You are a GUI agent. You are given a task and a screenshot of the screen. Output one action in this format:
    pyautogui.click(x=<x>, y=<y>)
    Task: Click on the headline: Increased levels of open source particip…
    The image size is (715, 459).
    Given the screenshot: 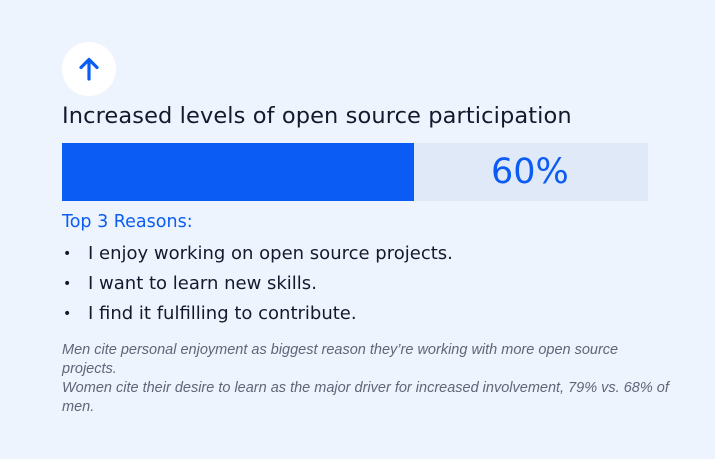 What is the action you would take?
    pyautogui.click(x=317, y=116)
    